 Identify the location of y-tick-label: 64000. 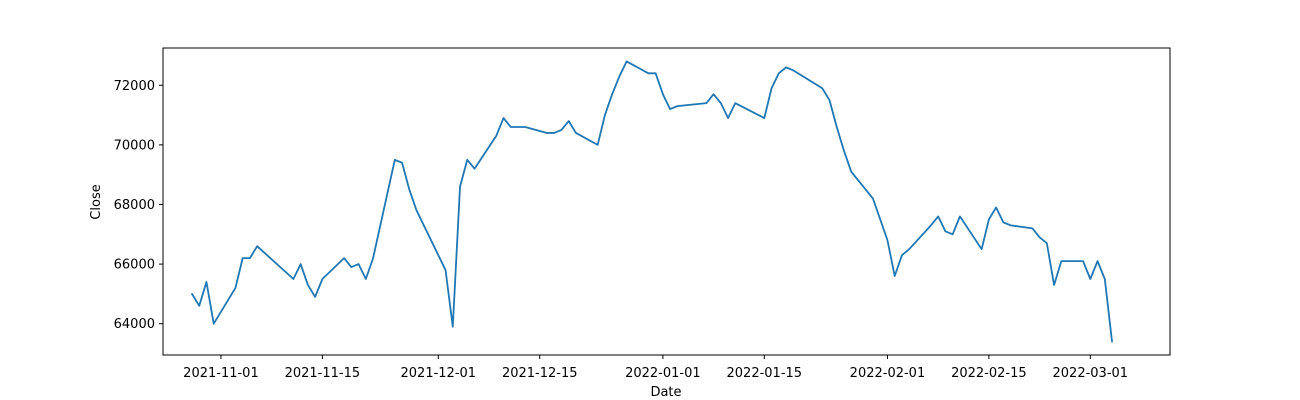
(134, 324).